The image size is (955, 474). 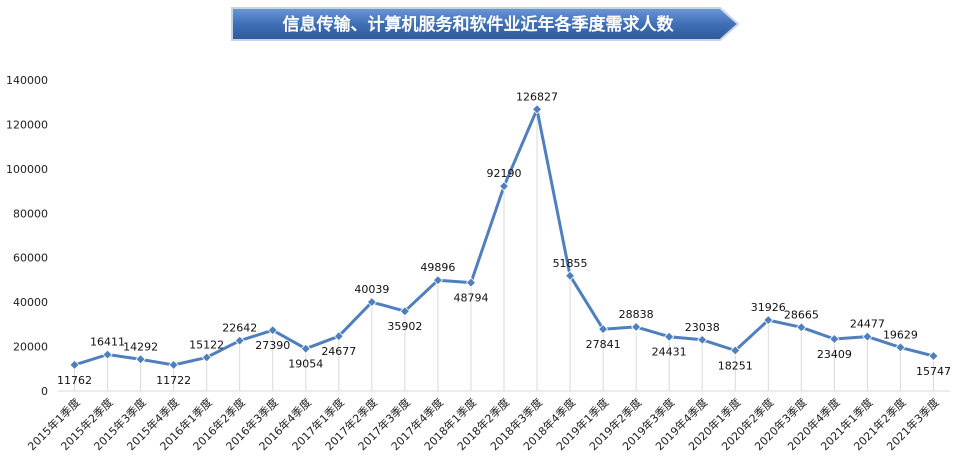 What do you see at coordinates (338, 351) in the screenshot?
I see `data-label: 24677` at bounding box center [338, 351].